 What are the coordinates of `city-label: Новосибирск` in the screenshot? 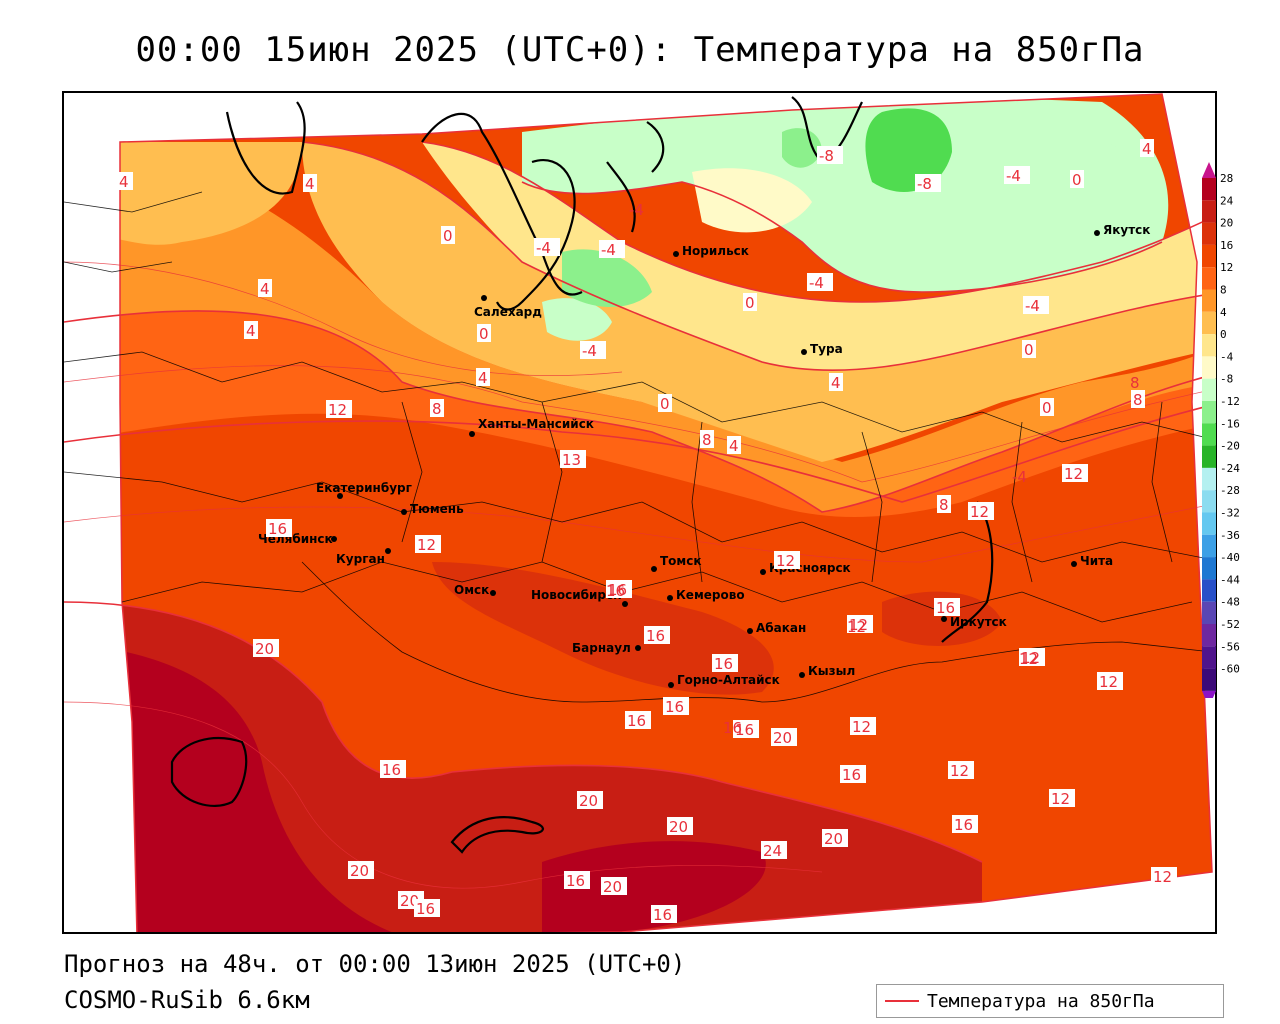 It's located at (576, 595).